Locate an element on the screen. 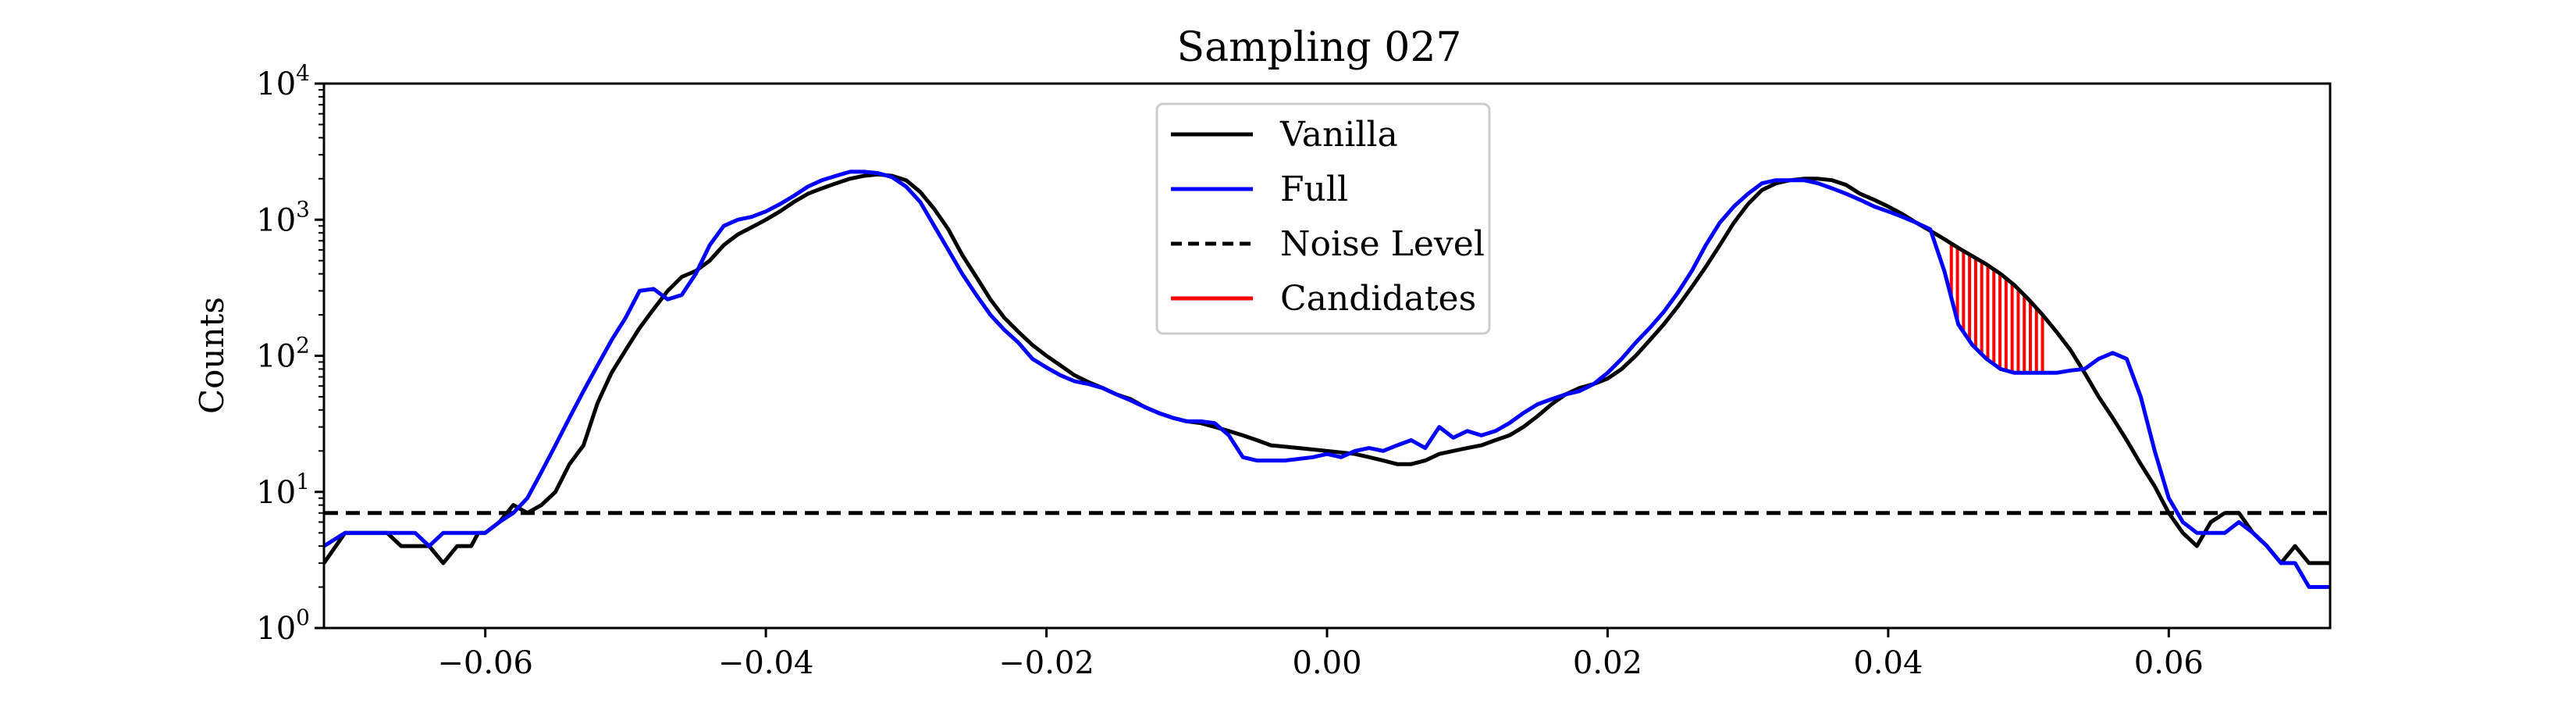 Image resolution: width=2576 pixels, height=703 pixels. x-axis-ticks: −0.06 −0.04 −0.02 0.00 0.02 0.04 0.06 is located at coordinates (1320, 654).